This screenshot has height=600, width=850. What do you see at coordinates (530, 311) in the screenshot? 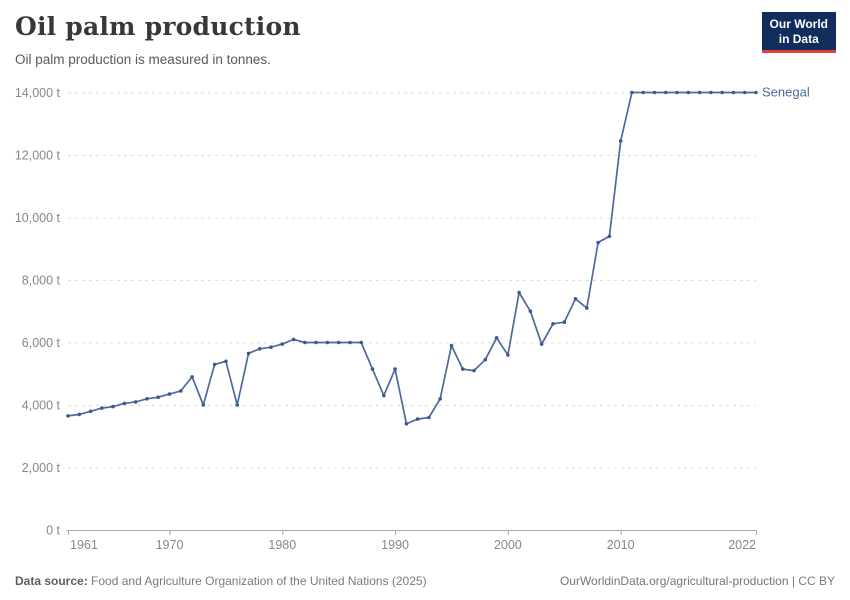
I see `data-point-2002` at bounding box center [530, 311].